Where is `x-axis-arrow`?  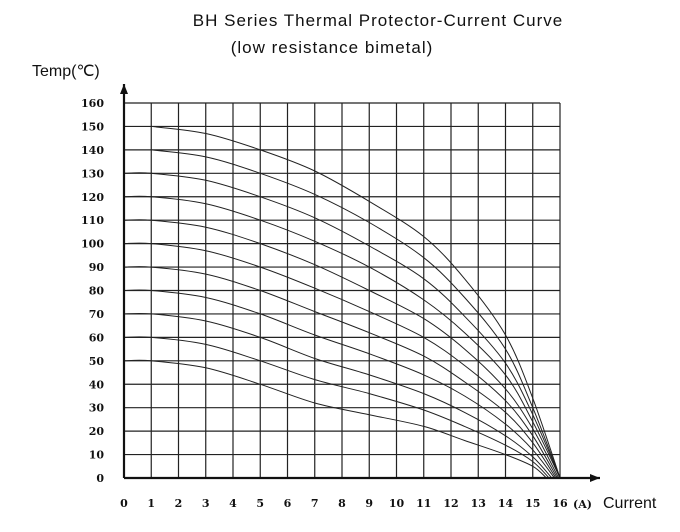 x-axis-arrow is located at coordinates (595, 478).